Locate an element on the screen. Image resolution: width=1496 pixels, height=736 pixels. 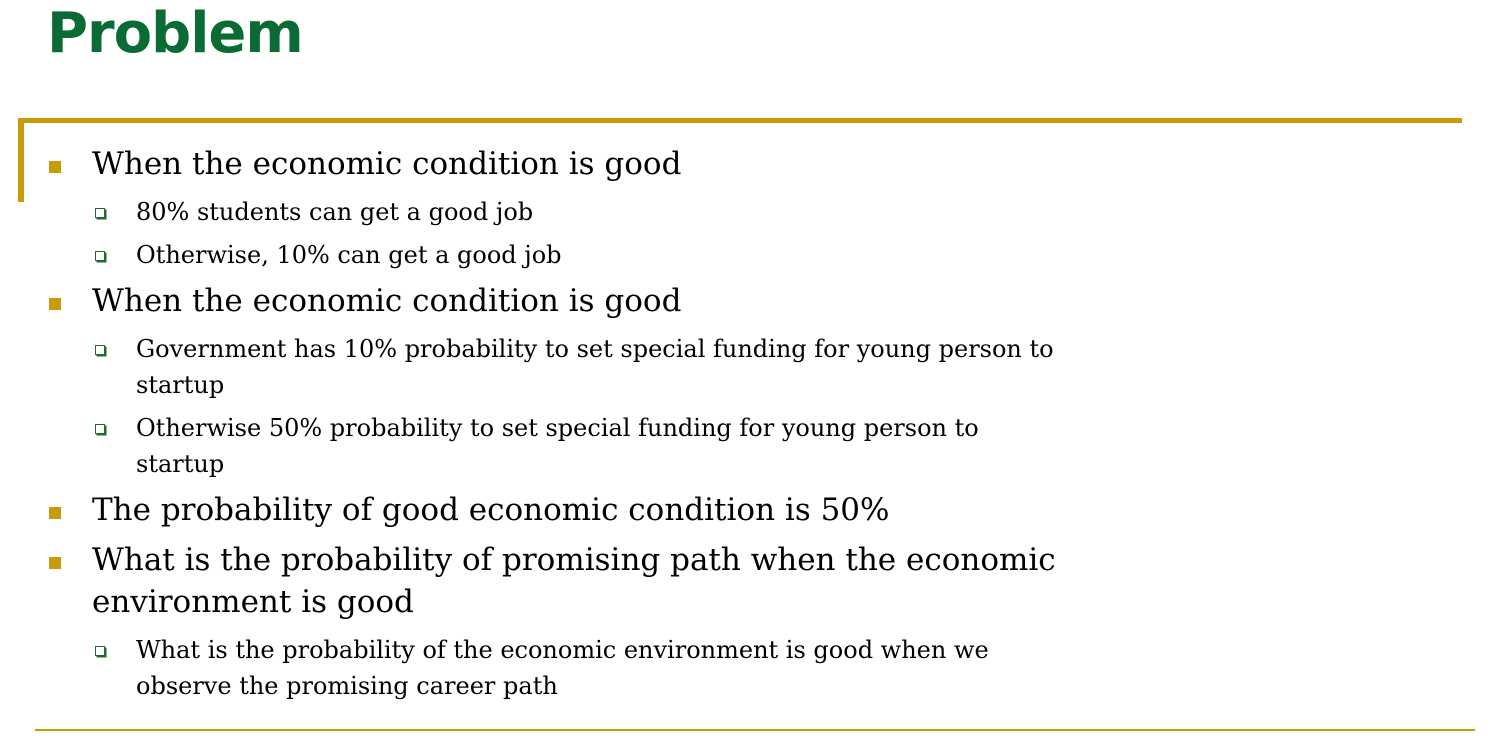
sub-bullet-text: 80% students can get a good job is located at coordinates (335, 212).